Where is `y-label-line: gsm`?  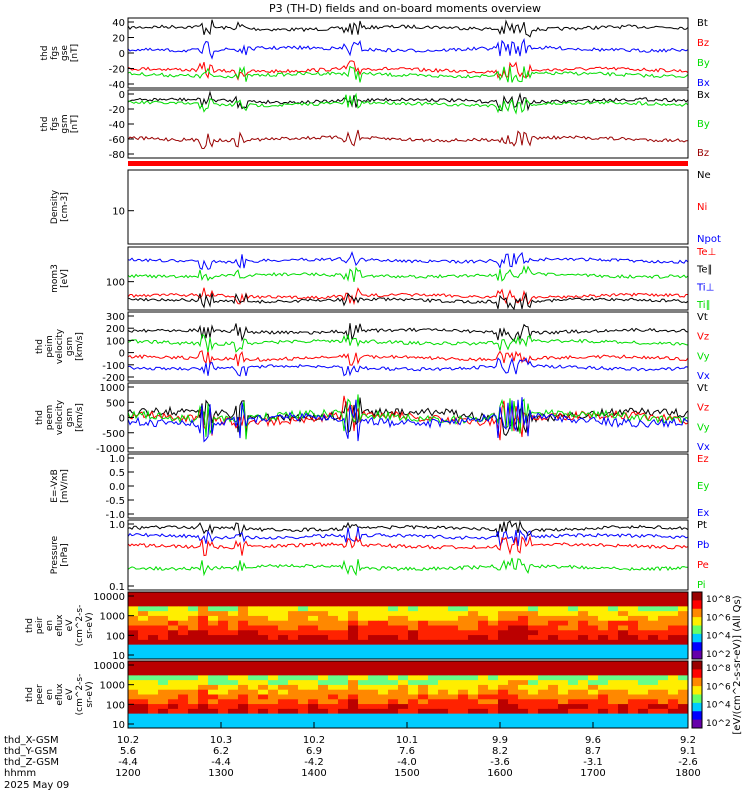
y-label-line: gsm is located at coordinates (65, 123).